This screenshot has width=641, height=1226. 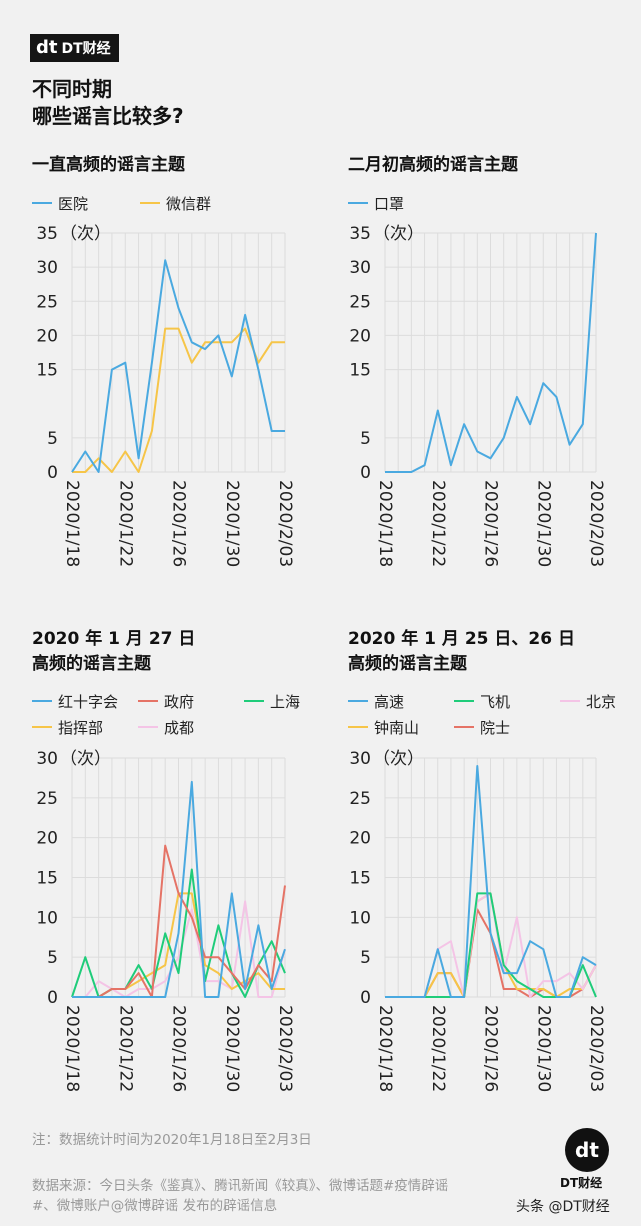 I want to click on chart2-legend: 口罩, so click(x=402, y=203).